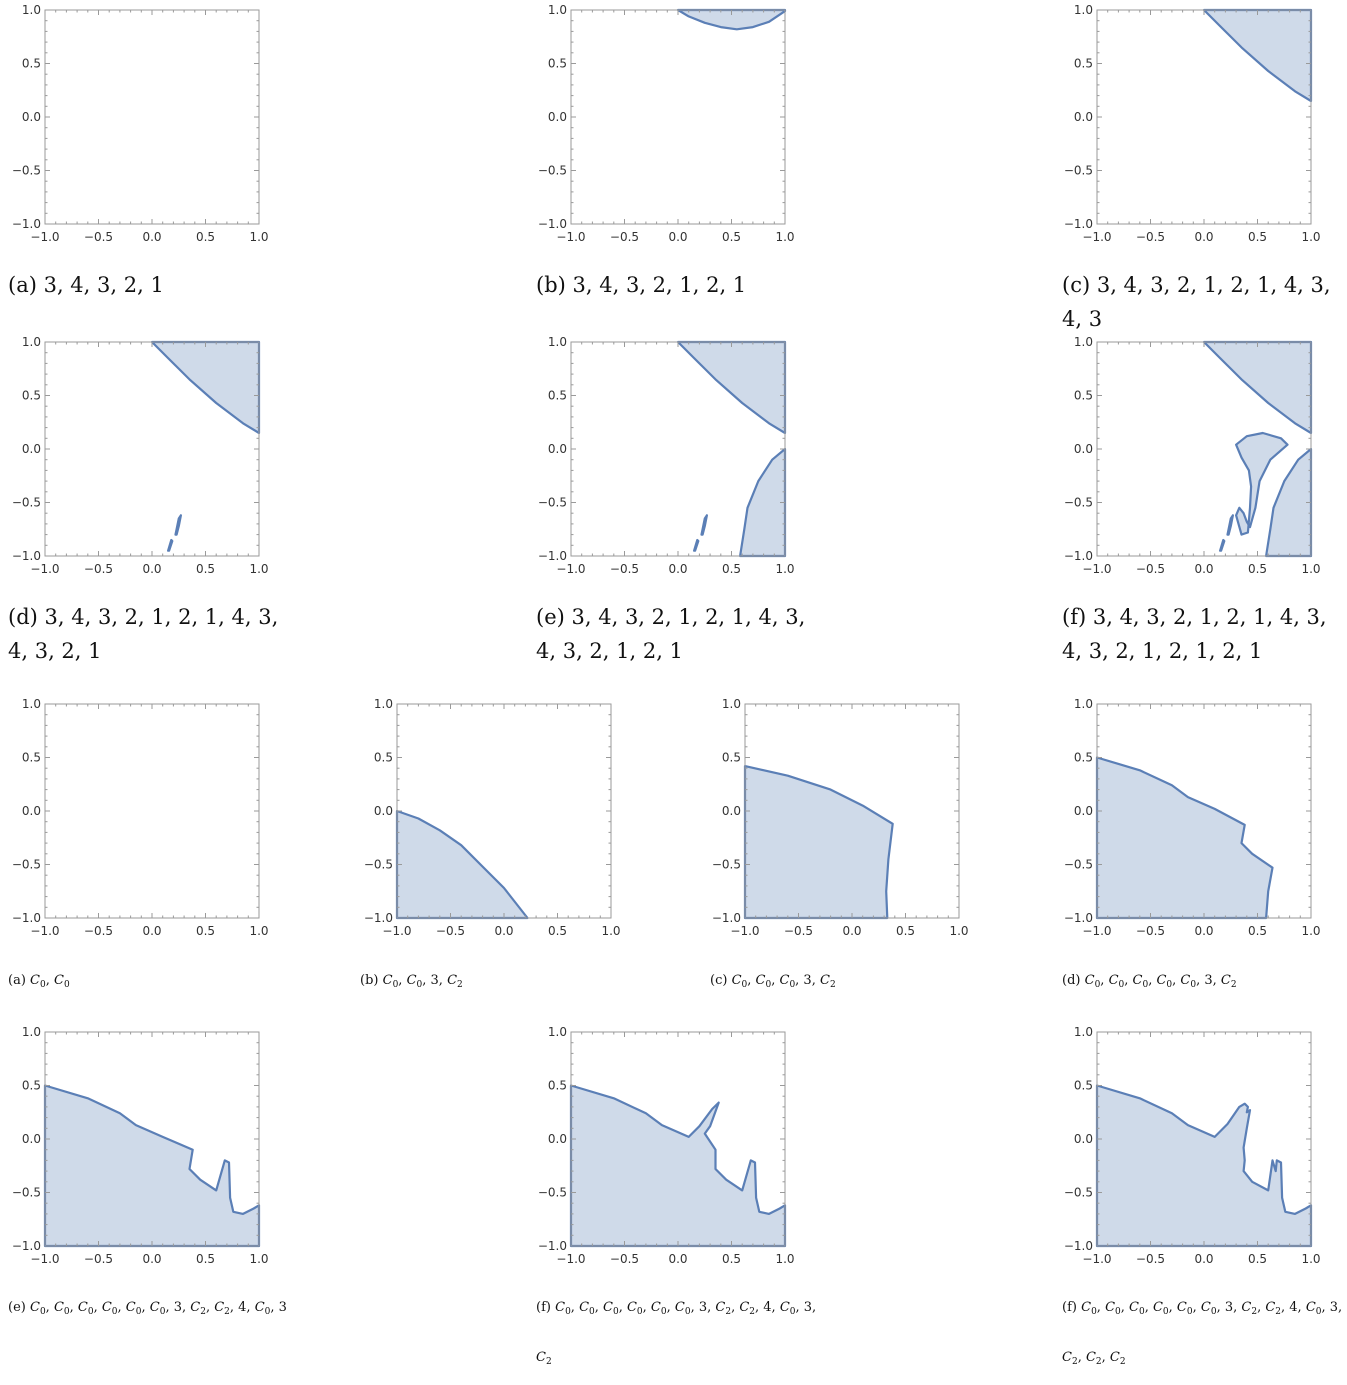 This screenshot has width=1347, height=1385. I want to click on caption: (a) C0, C0, so click(153, 983).